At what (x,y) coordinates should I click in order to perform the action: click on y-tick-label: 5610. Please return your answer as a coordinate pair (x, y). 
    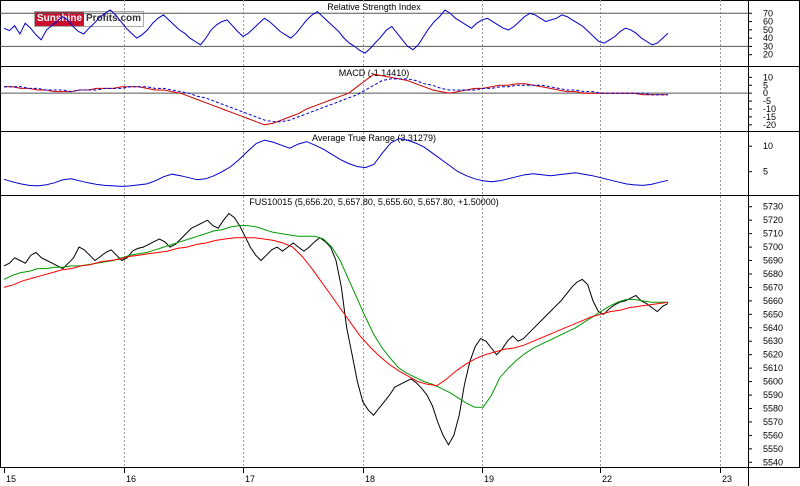
    Looking at the image, I should click on (773, 368).